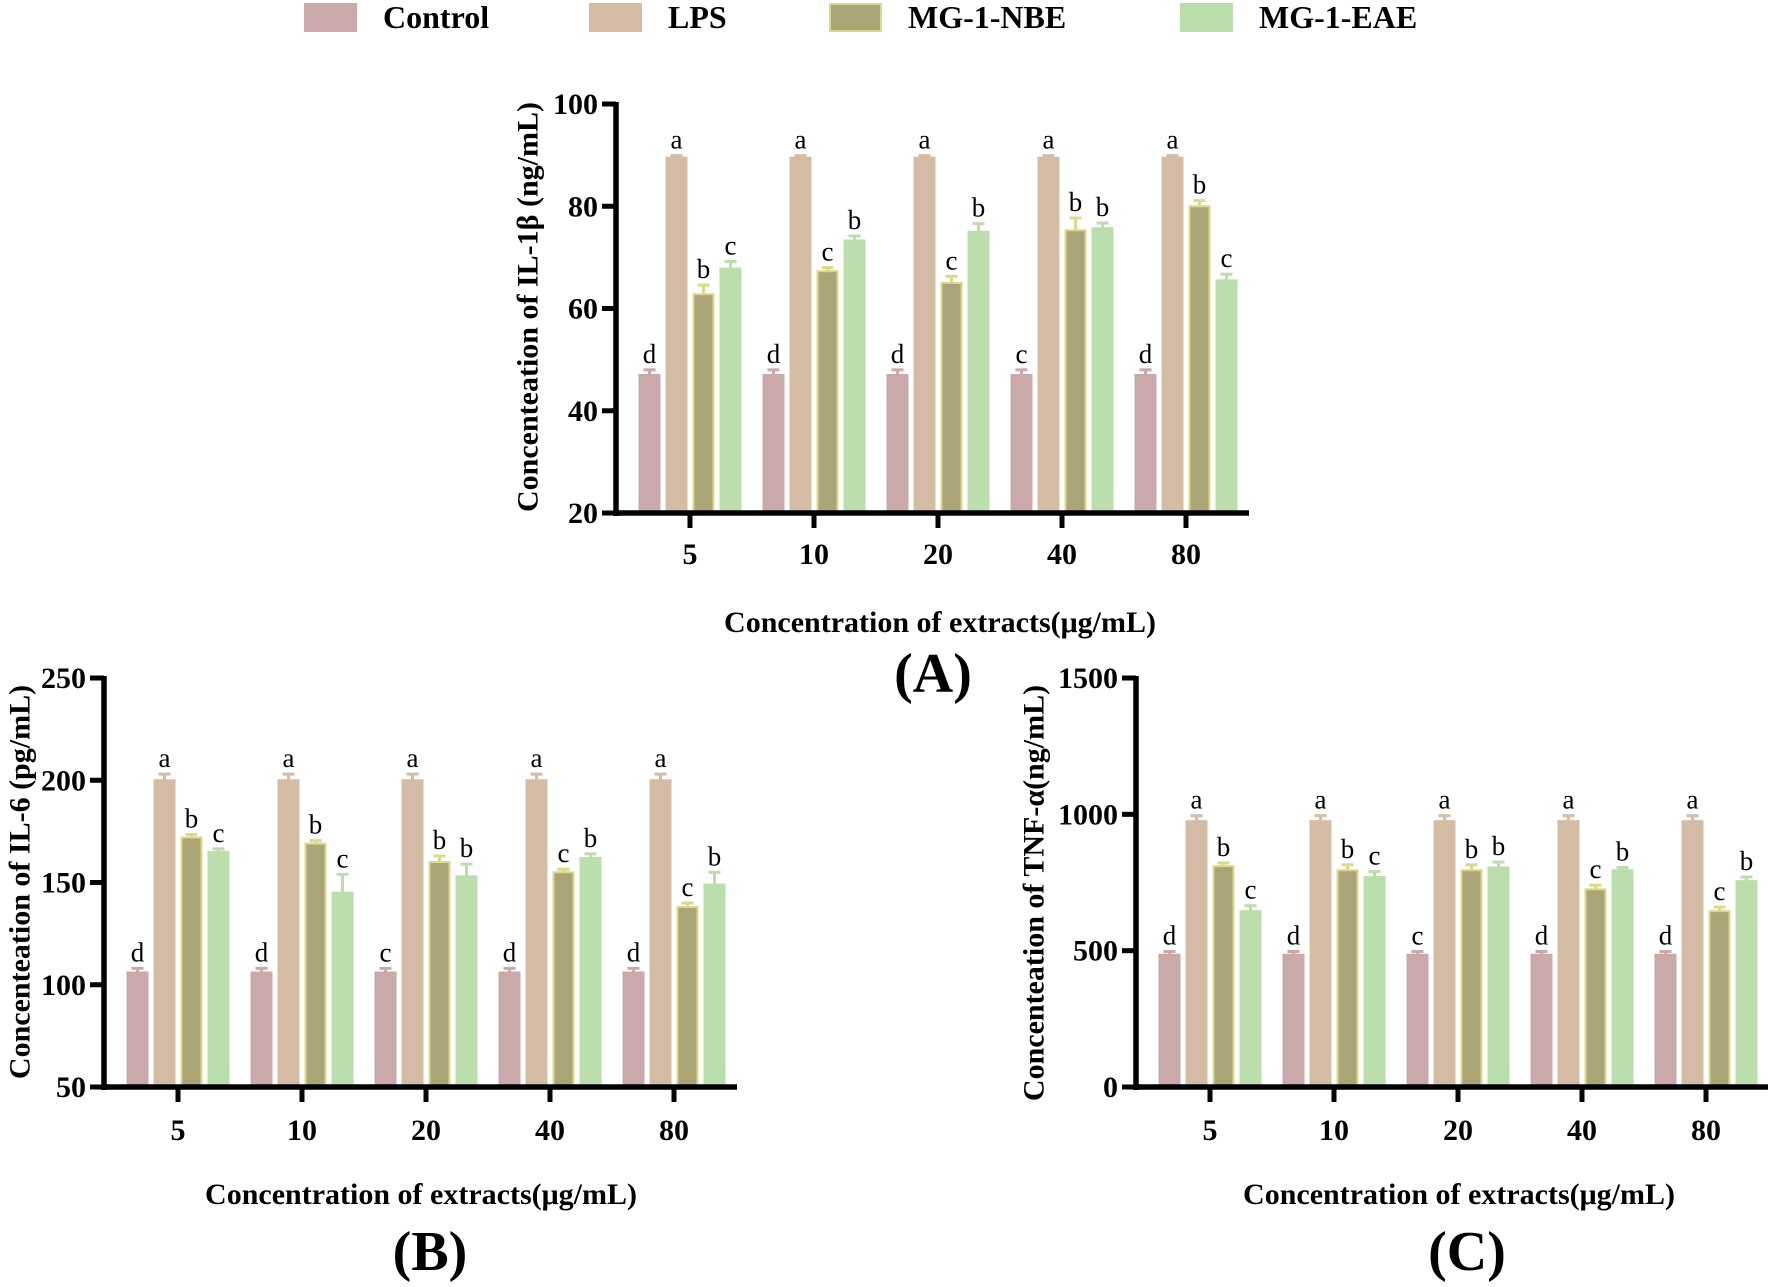  I want to click on y-tick-label: 0, so click(1110, 1087).